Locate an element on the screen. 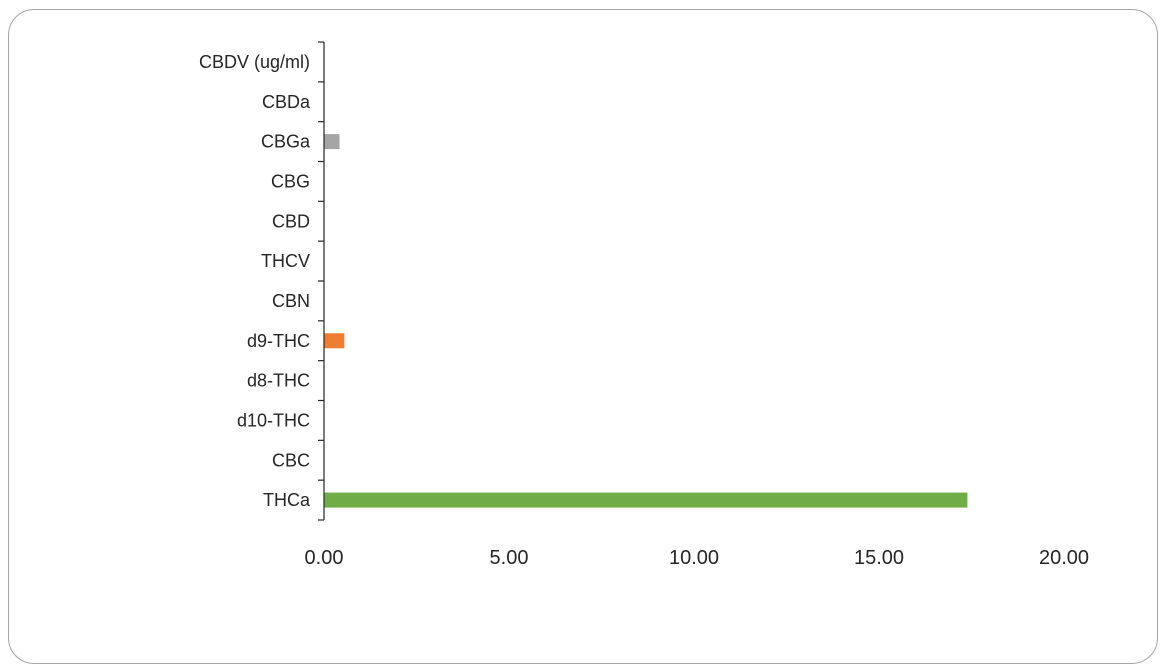  bar-d9-thc is located at coordinates (334, 341).